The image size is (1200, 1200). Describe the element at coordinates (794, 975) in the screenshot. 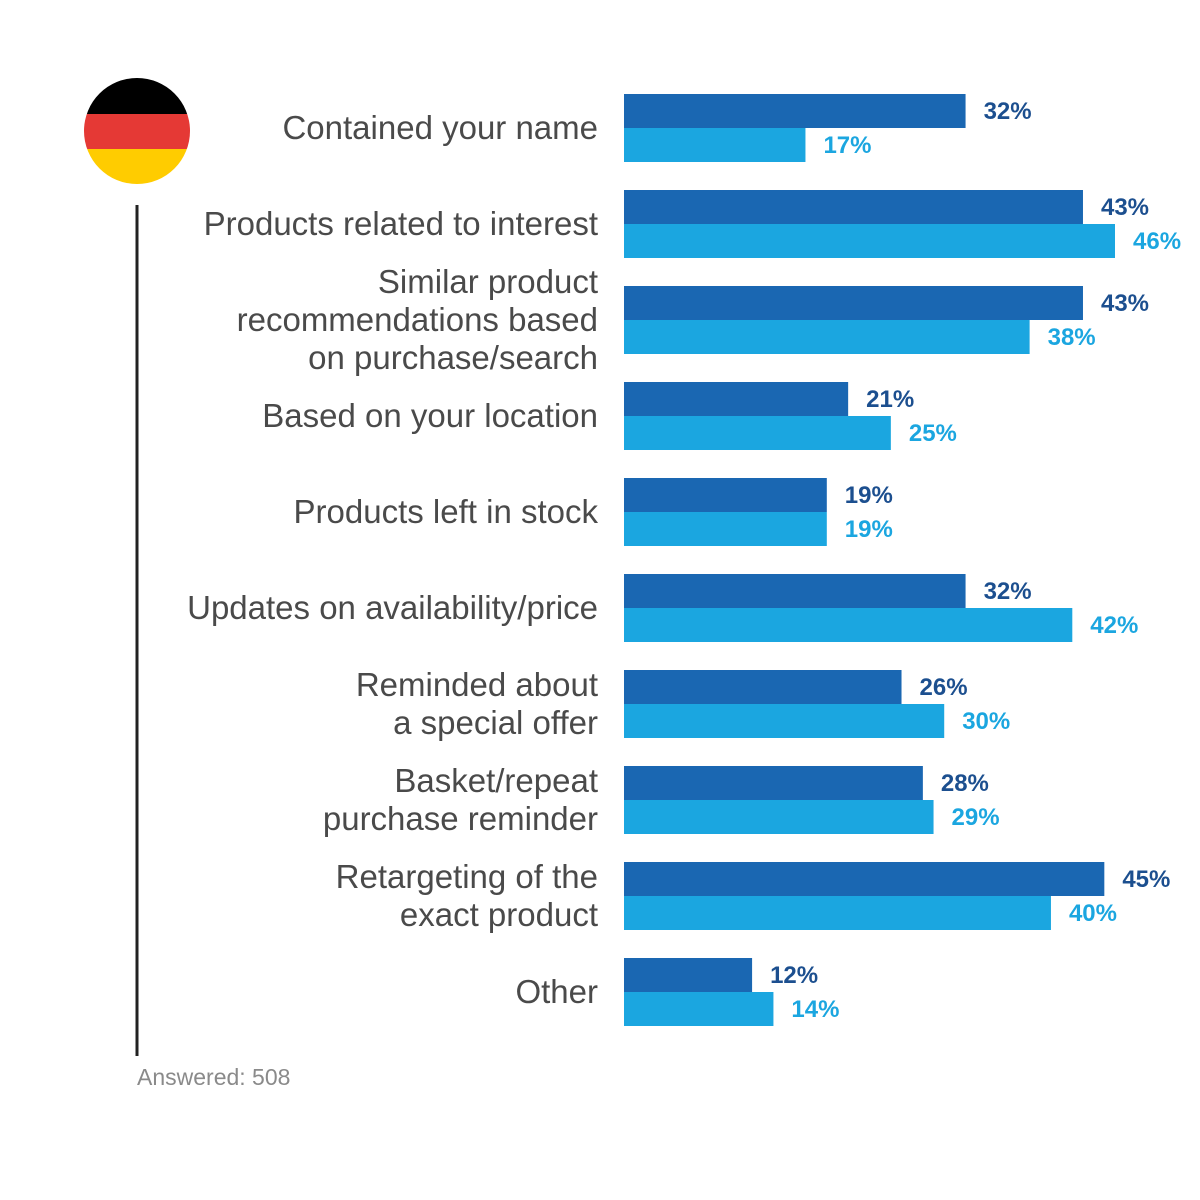

I see `value-label: 12%` at that location.